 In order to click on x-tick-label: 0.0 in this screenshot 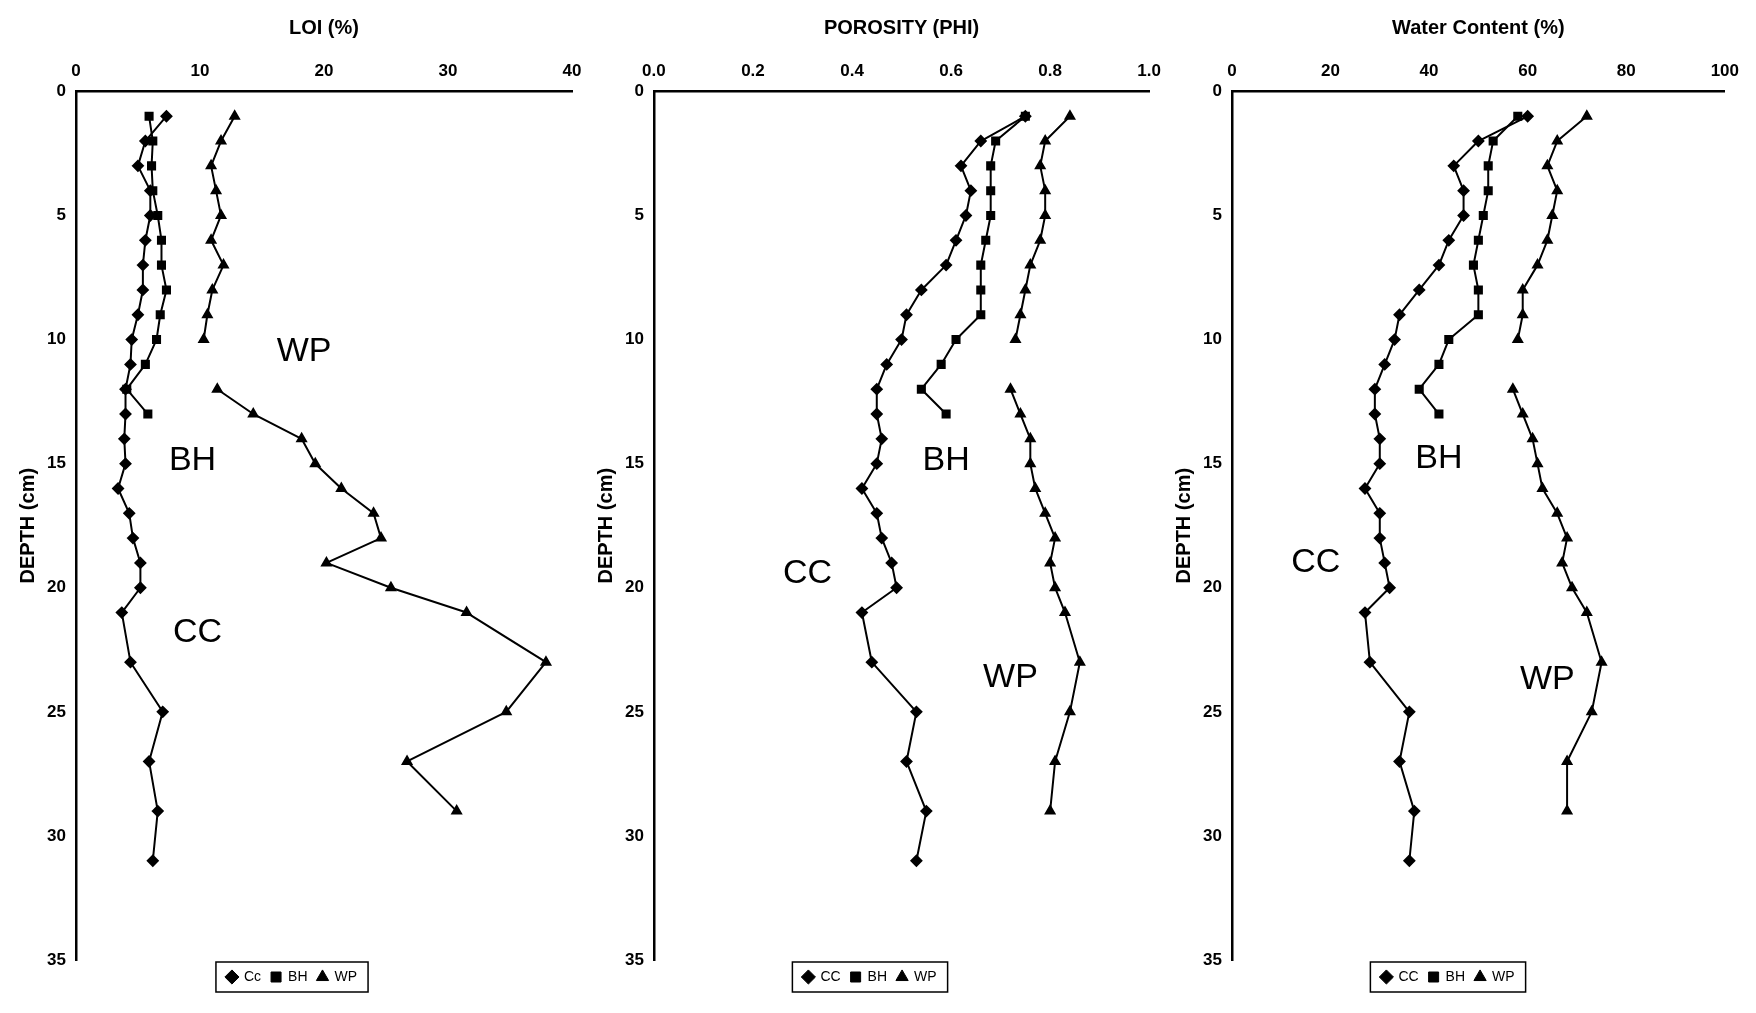, I will do `click(654, 70)`.